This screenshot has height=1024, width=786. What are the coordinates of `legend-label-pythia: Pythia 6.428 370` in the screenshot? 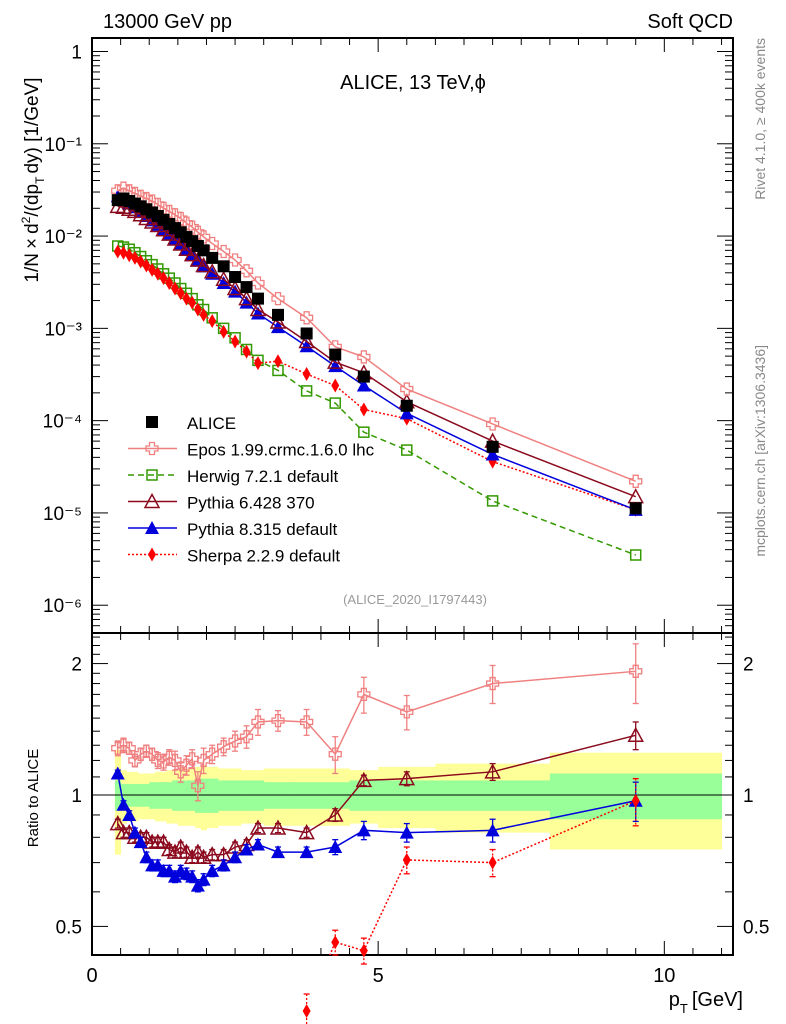 It's located at (251, 503).